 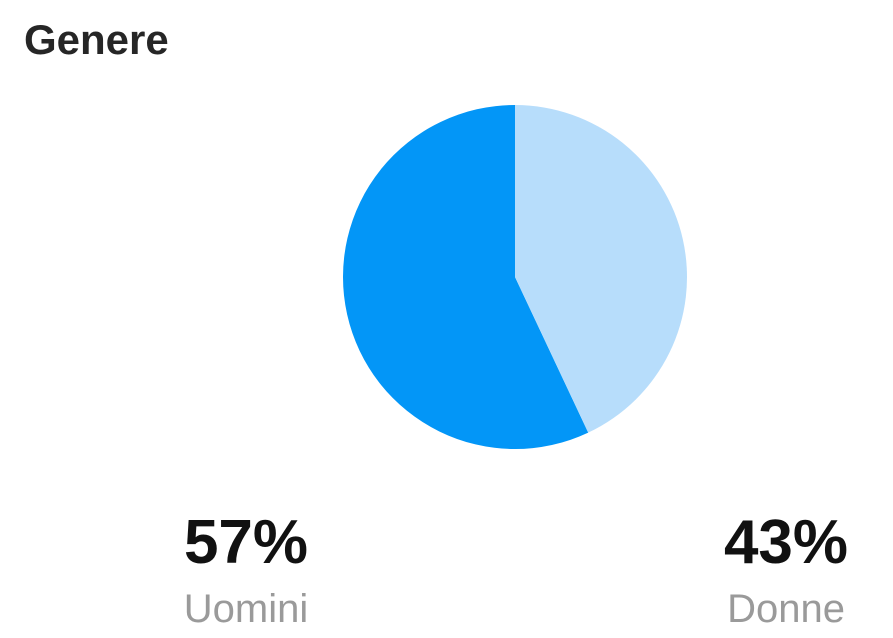 I want to click on men-percentage: 57%, so click(x=246, y=542).